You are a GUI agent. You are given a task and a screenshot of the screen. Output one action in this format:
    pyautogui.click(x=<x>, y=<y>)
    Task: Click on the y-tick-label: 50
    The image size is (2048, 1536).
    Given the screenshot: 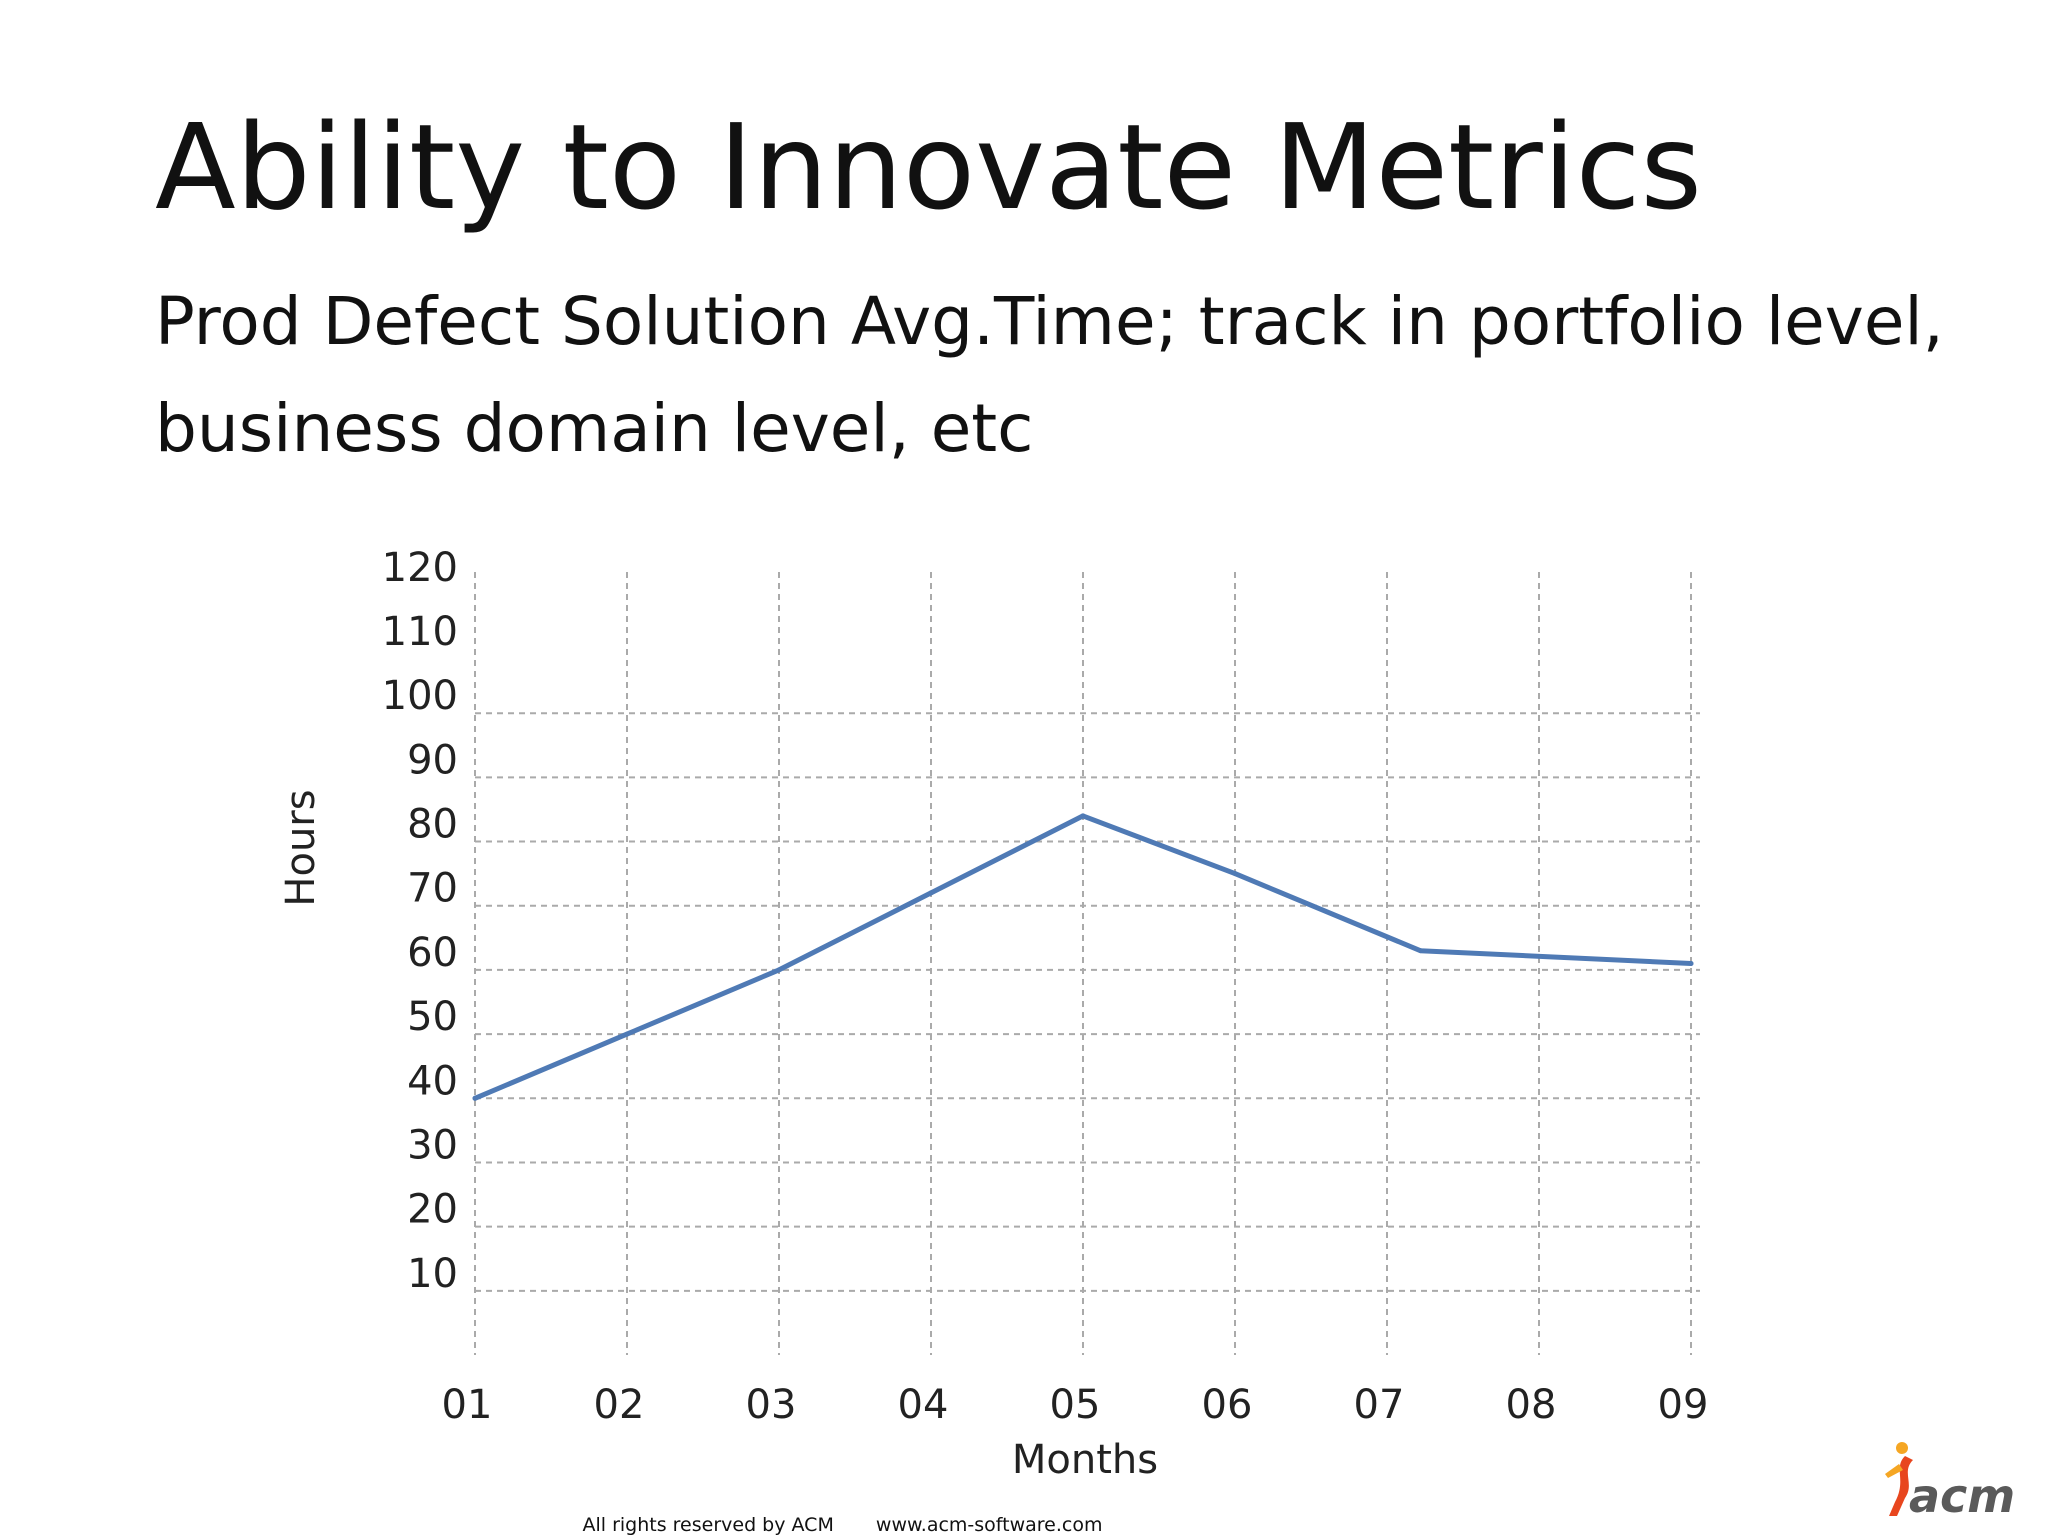 What is the action you would take?
    pyautogui.click(x=432, y=1017)
    